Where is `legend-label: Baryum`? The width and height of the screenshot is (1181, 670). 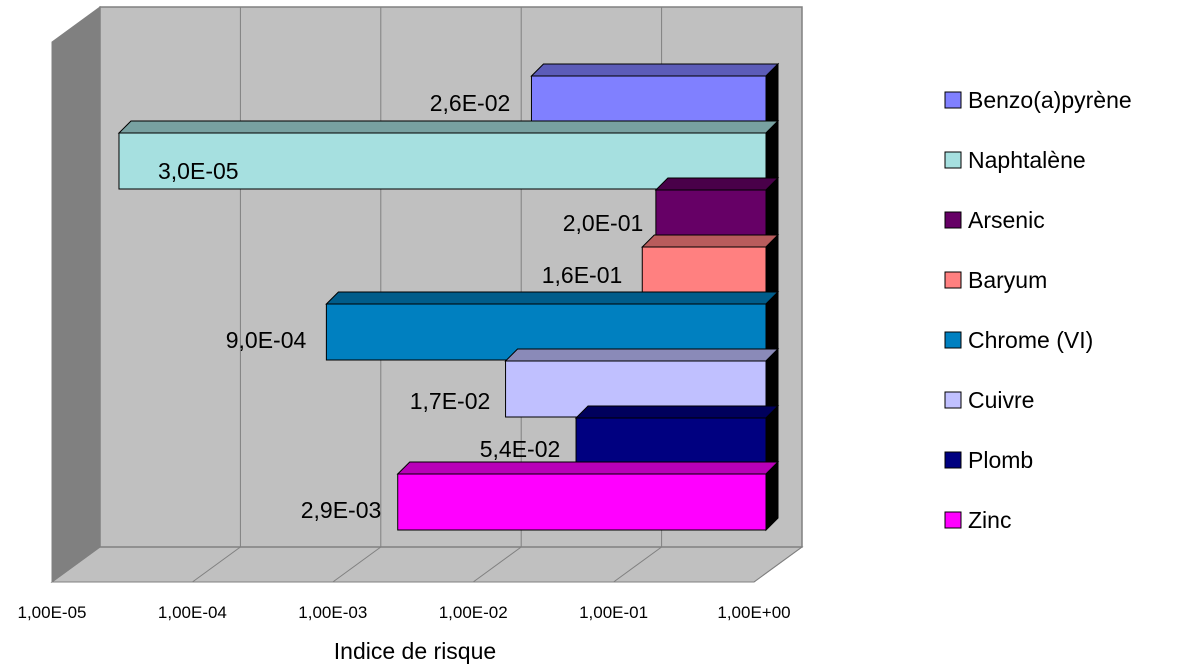 legend-label: Baryum is located at coordinates (1007, 280).